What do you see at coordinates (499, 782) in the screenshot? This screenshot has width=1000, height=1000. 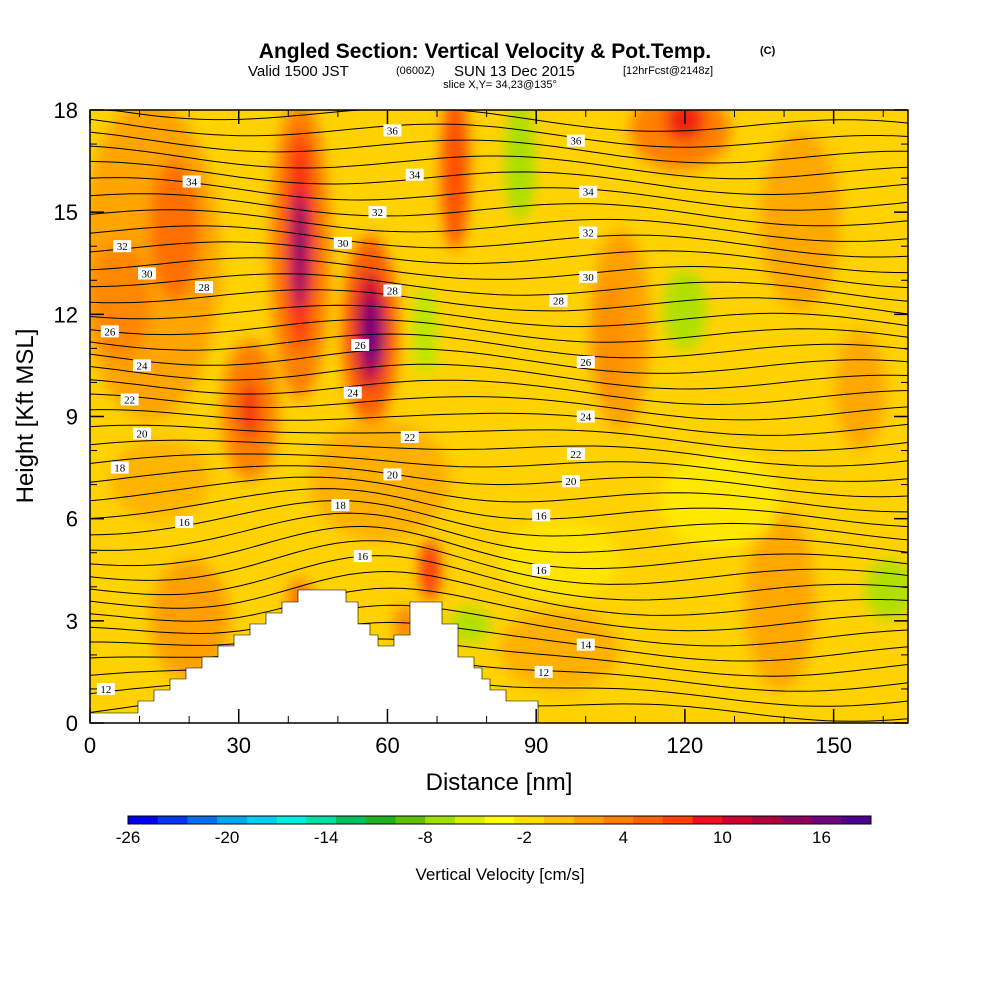 I see `x-axis-label: Distance [nm]` at bounding box center [499, 782].